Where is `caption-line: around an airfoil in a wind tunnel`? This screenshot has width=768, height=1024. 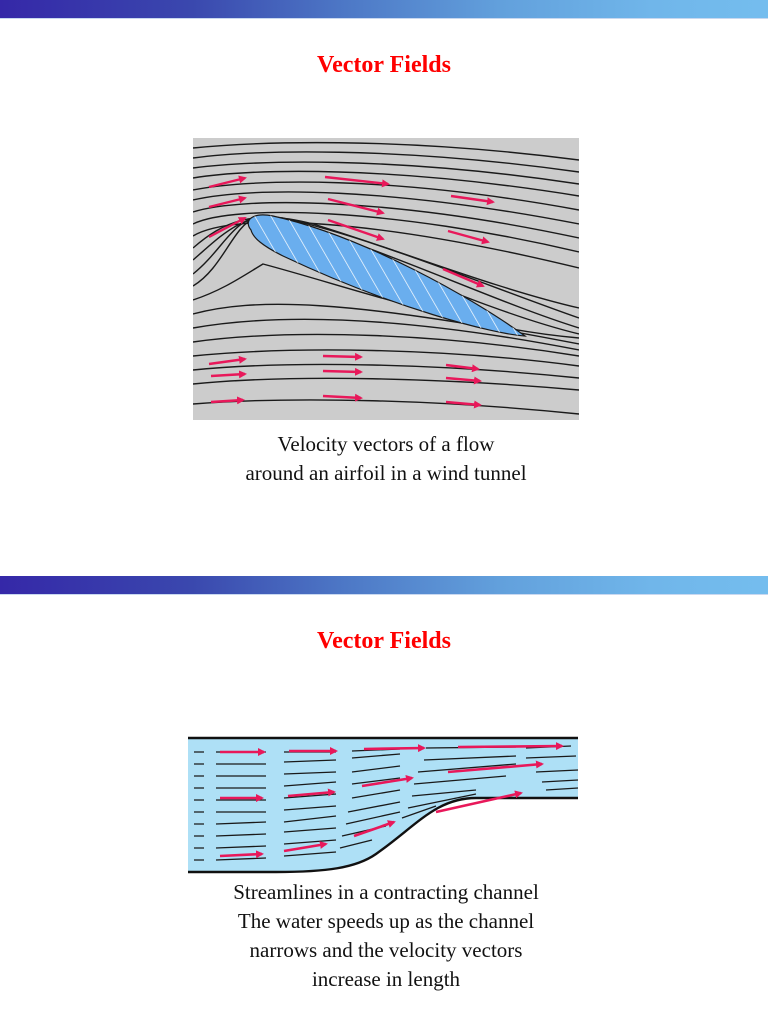 caption-line: around an airfoil in a wind tunnel is located at coordinates (386, 473).